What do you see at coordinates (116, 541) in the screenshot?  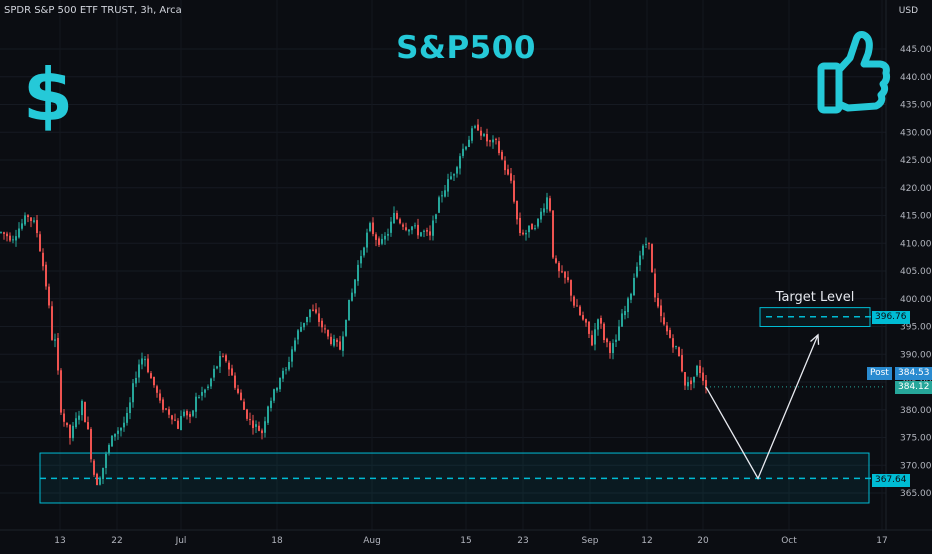 I see `x-tick-label: 22` at bounding box center [116, 541].